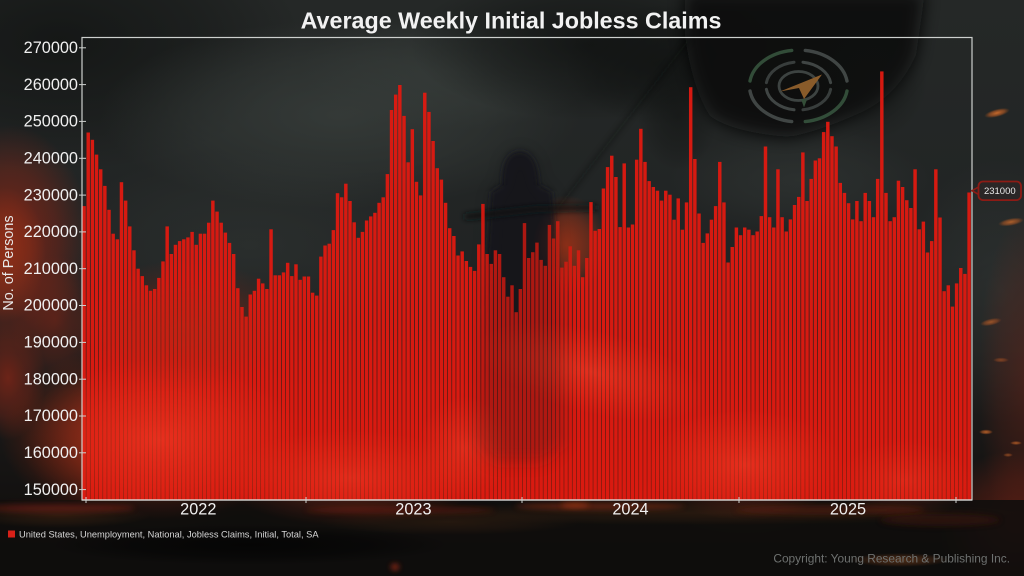 This screenshot has width=1024, height=576. Describe the element at coordinates (51, 490) in the screenshot. I see `svg-text: 150000` at that location.